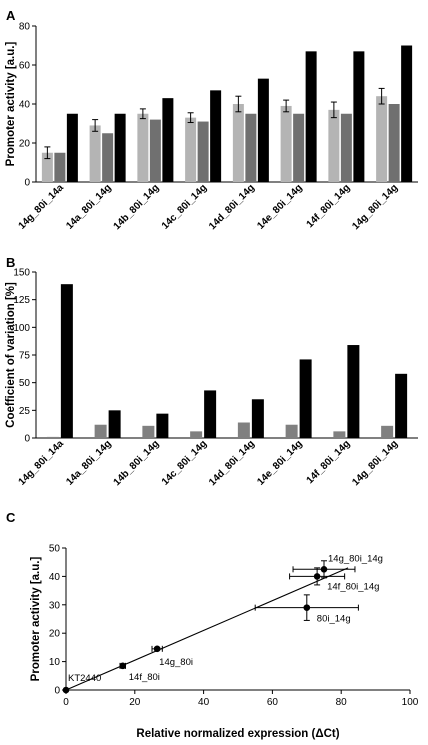 Image resolution: width=428 pixels, height=745 pixels. I want to click on panel-c-x-tick-label: 40, so click(204, 702).